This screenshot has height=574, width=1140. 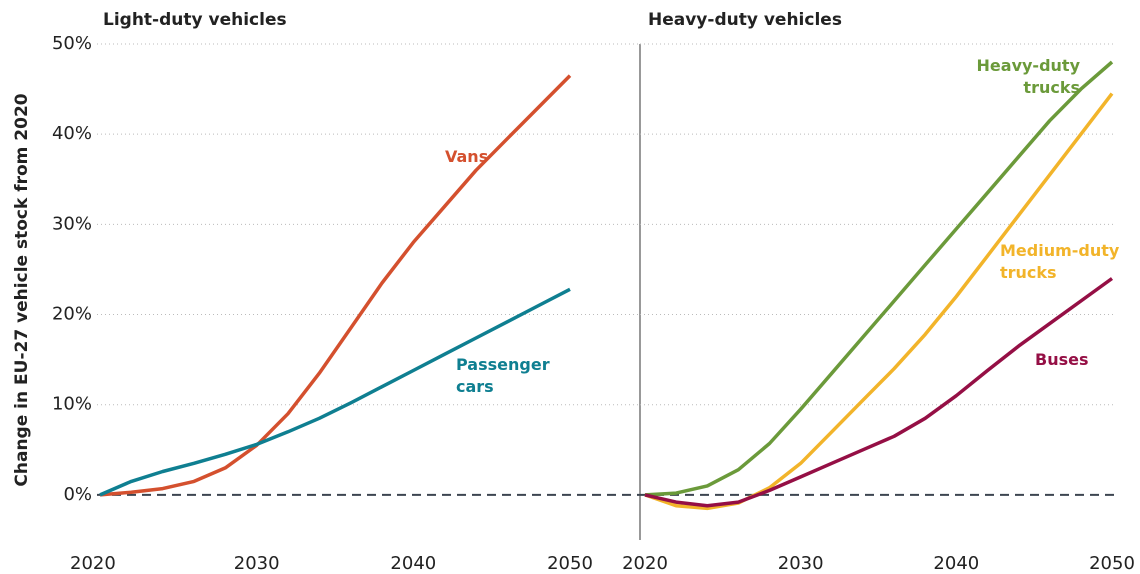 I want to click on series-label: Heavy-duty trucks, so click(x=1028, y=76).